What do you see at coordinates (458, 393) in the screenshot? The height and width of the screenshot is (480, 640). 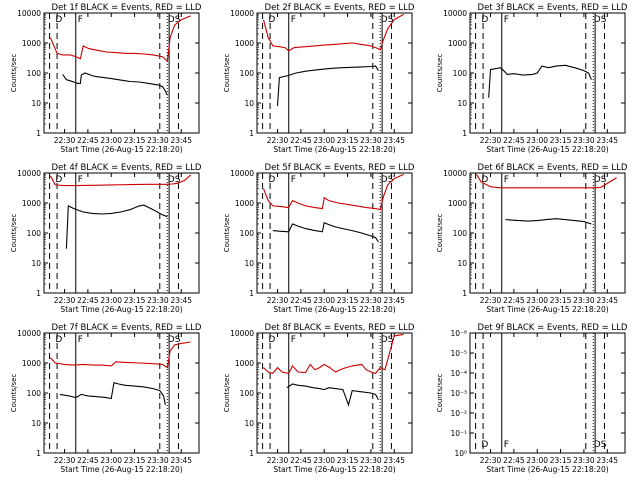 I see `y-tick-label: 10⁻³` at bounding box center [458, 393].